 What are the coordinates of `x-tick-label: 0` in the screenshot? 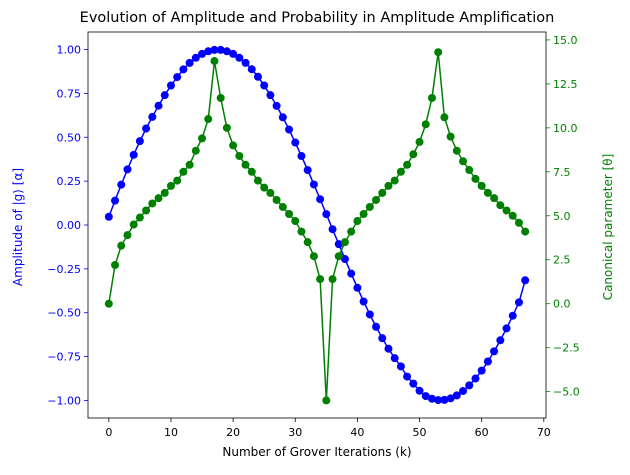 It's located at (108, 432).